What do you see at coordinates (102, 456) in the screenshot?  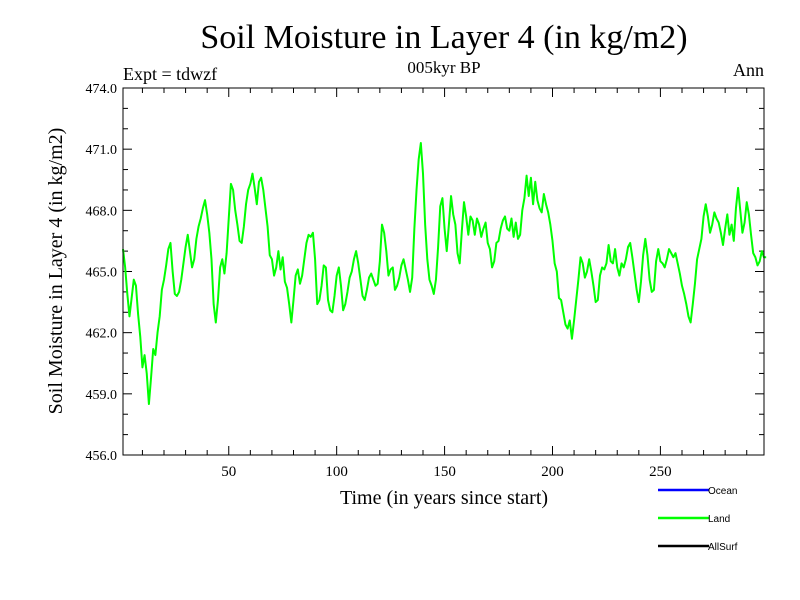 I see `y-tick-label: 456.0` at bounding box center [102, 456].